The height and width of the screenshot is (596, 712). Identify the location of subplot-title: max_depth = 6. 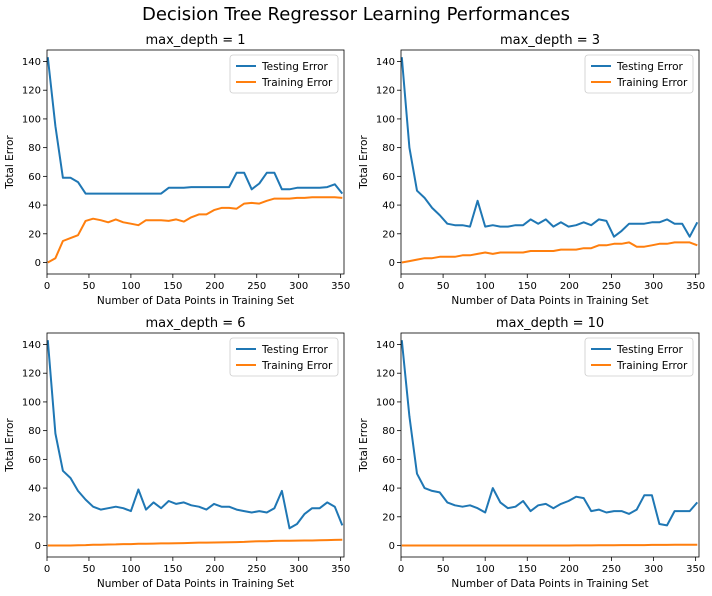
(195, 323).